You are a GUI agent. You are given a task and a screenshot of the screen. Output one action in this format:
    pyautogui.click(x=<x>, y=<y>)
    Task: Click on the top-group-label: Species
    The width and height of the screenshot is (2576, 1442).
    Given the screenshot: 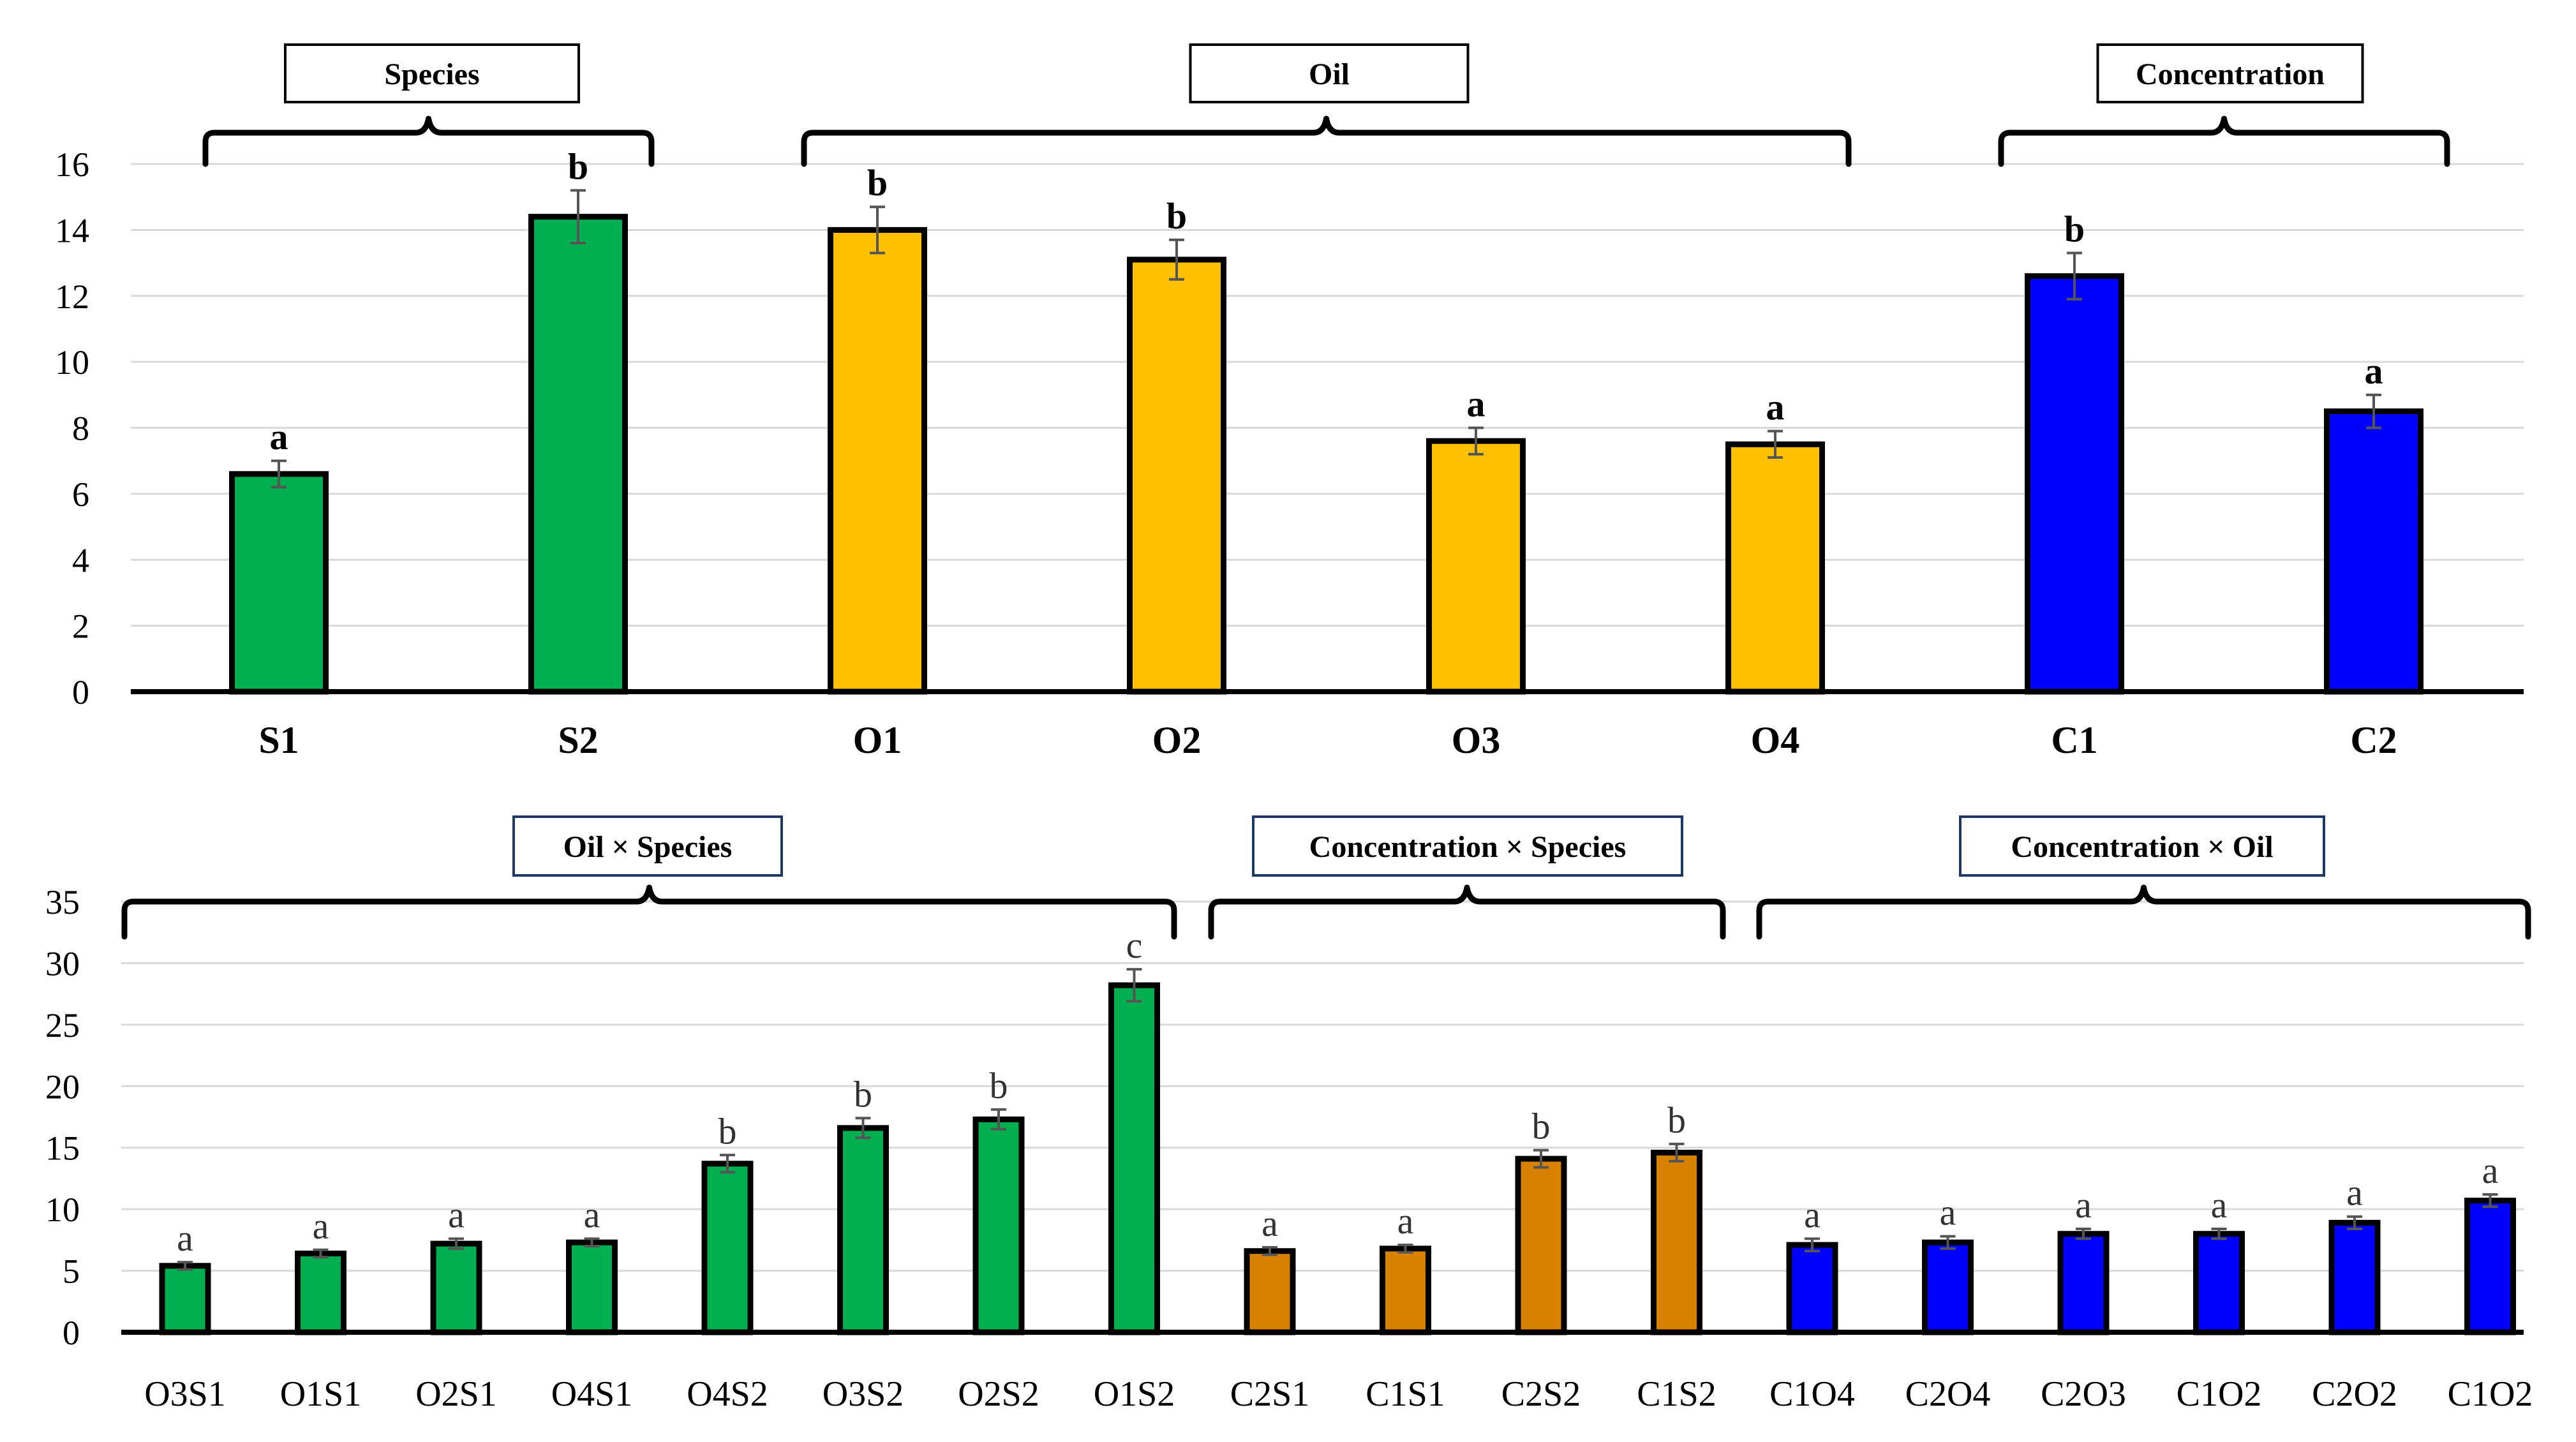 What is the action you would take?
    pyautogui.click(x=431, y=74)
    